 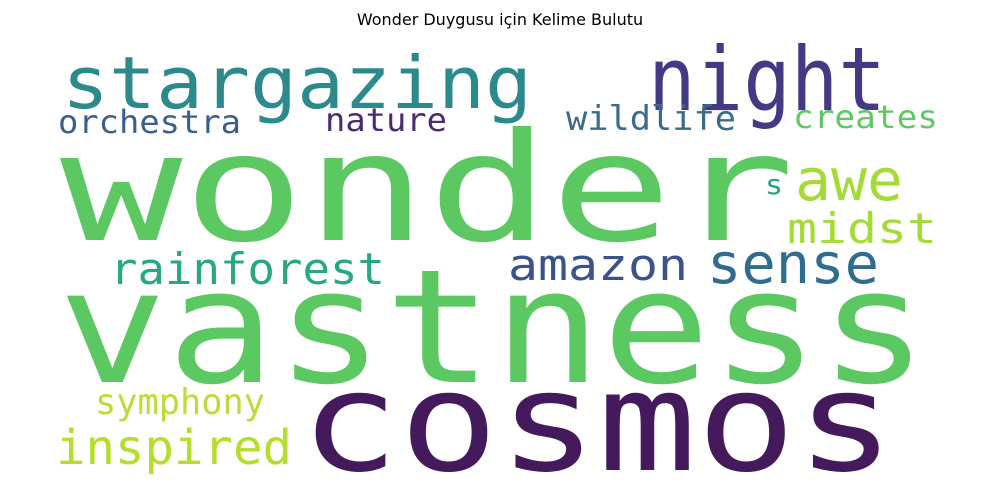 What do you see at coordinates (598, 265) in the screenshot?
I see `word-amazon: amazon` at bounding box center [598, 265].